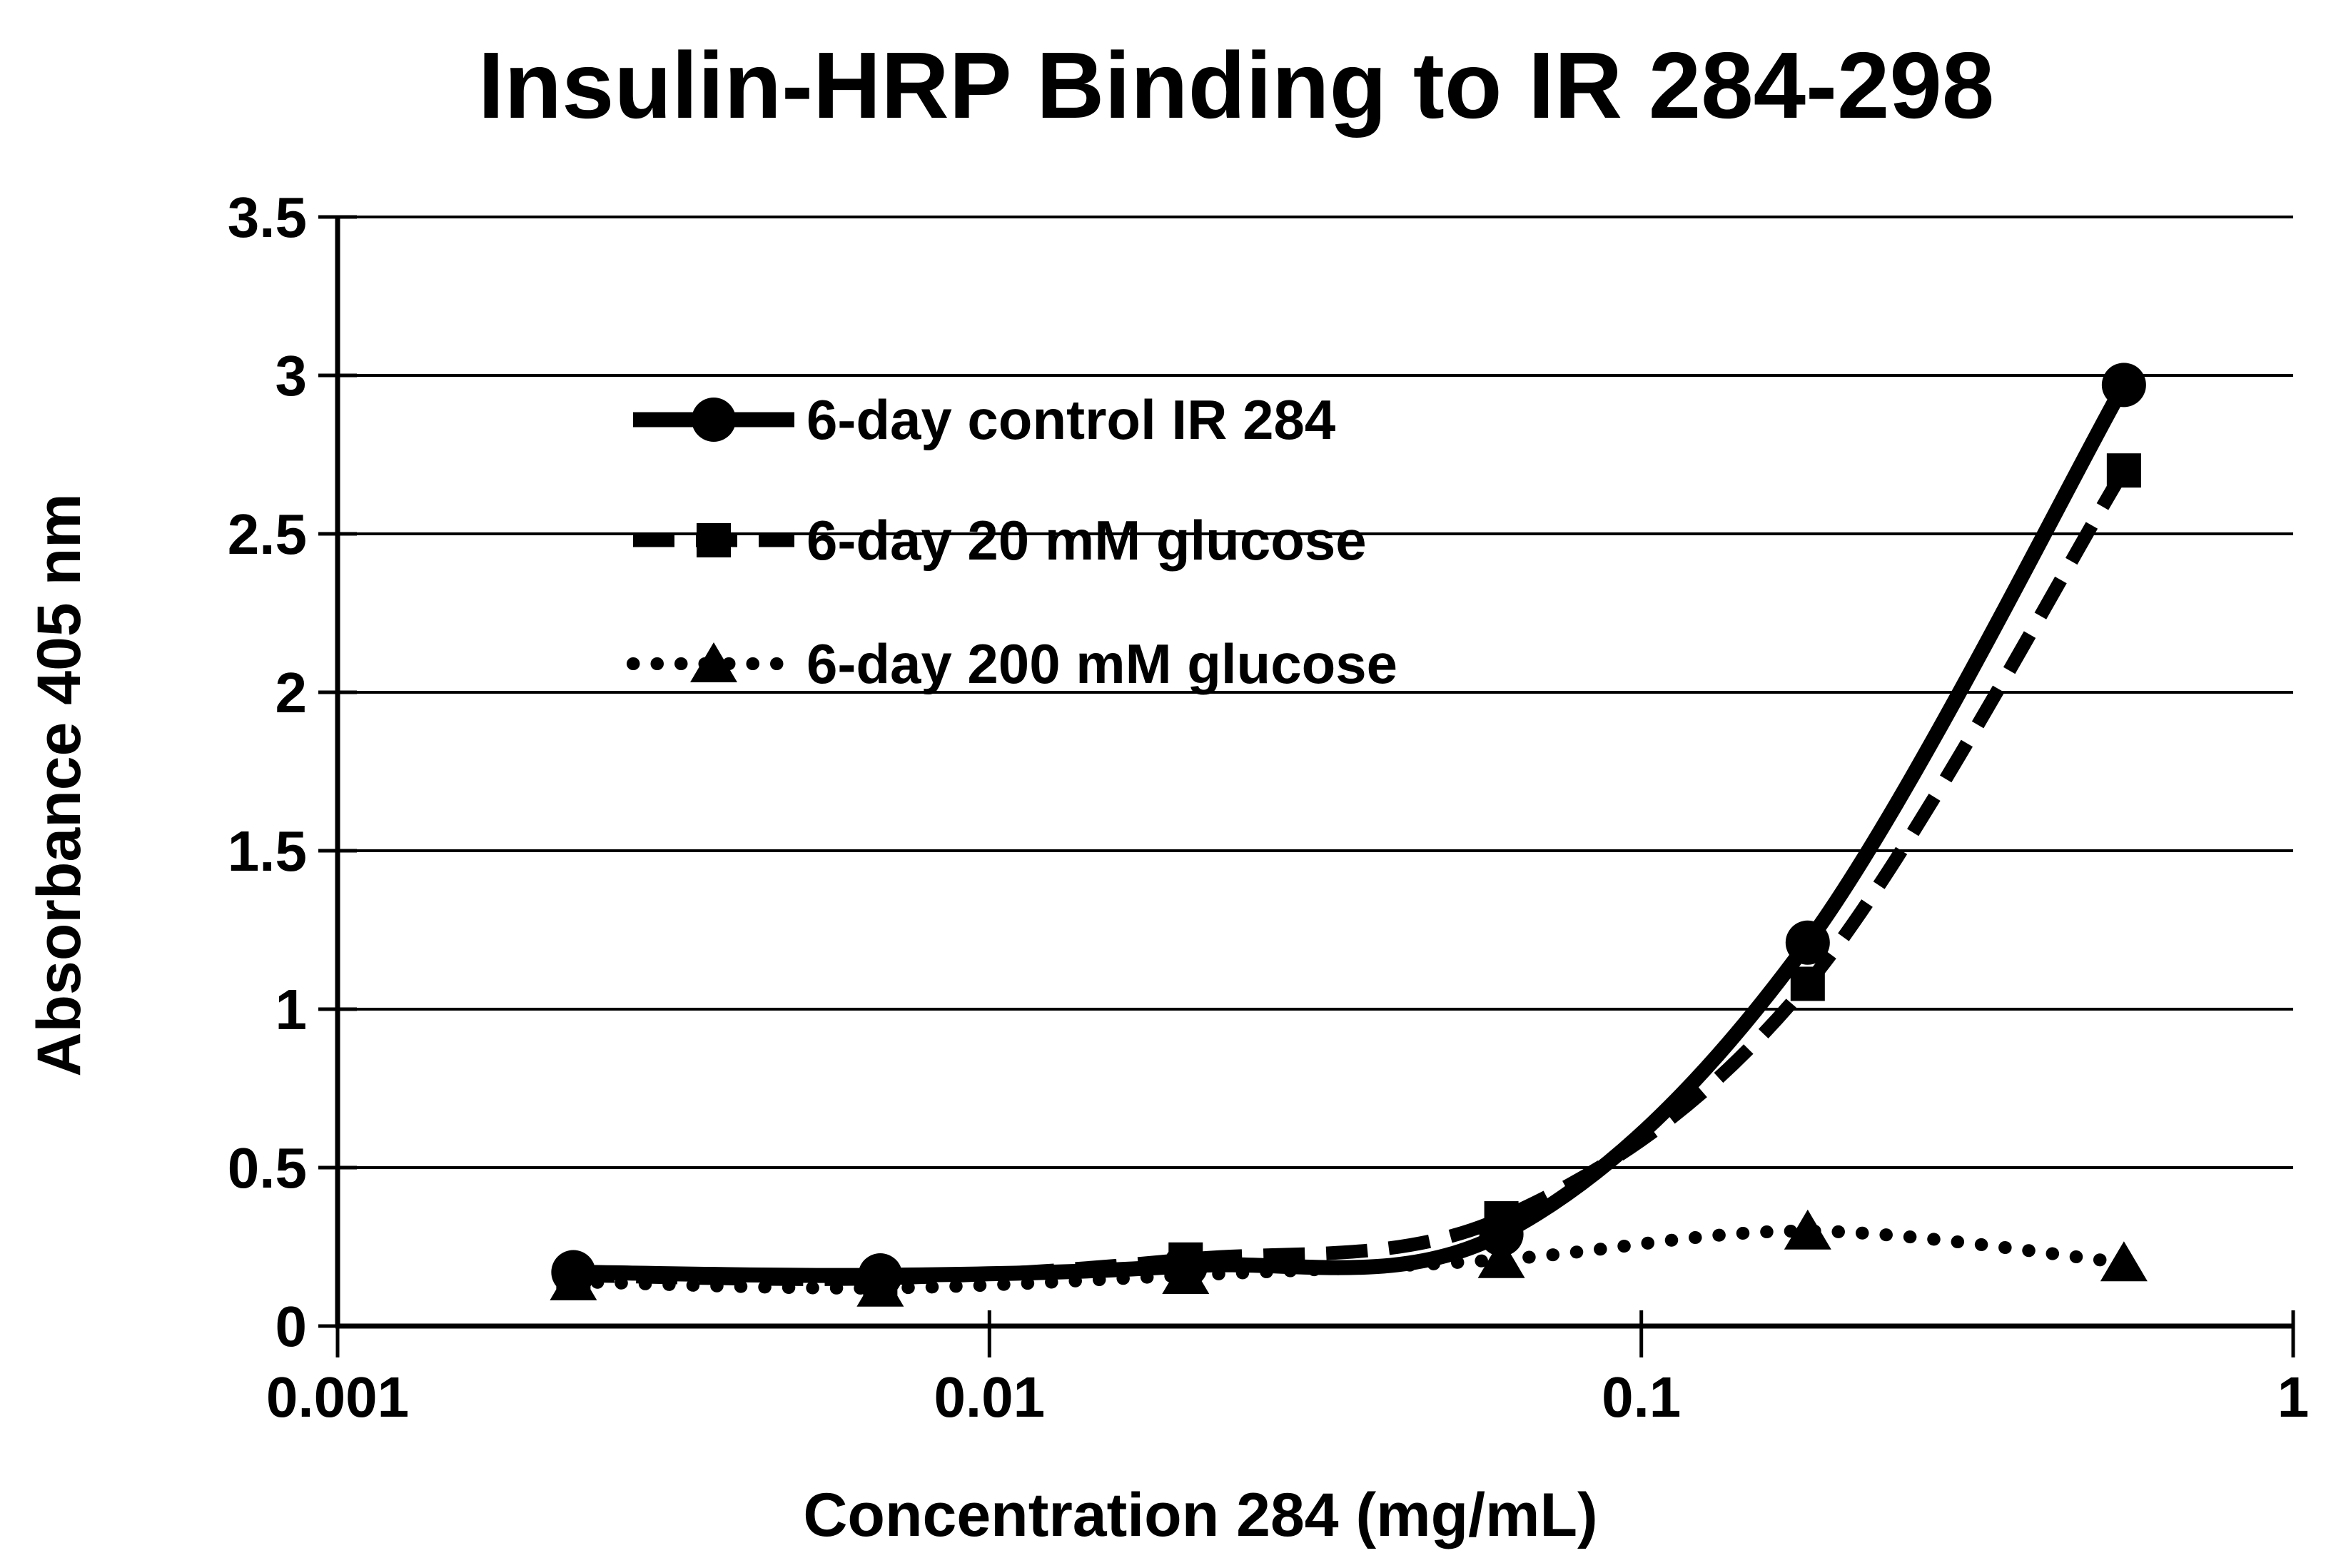 This screenshot has height=1568, width=2326. What do you see at coordinates (1086, 540) in the screenshot?
I see `legend-label: 6-day 20 mM glucose` at bounding box center [1086, 540].